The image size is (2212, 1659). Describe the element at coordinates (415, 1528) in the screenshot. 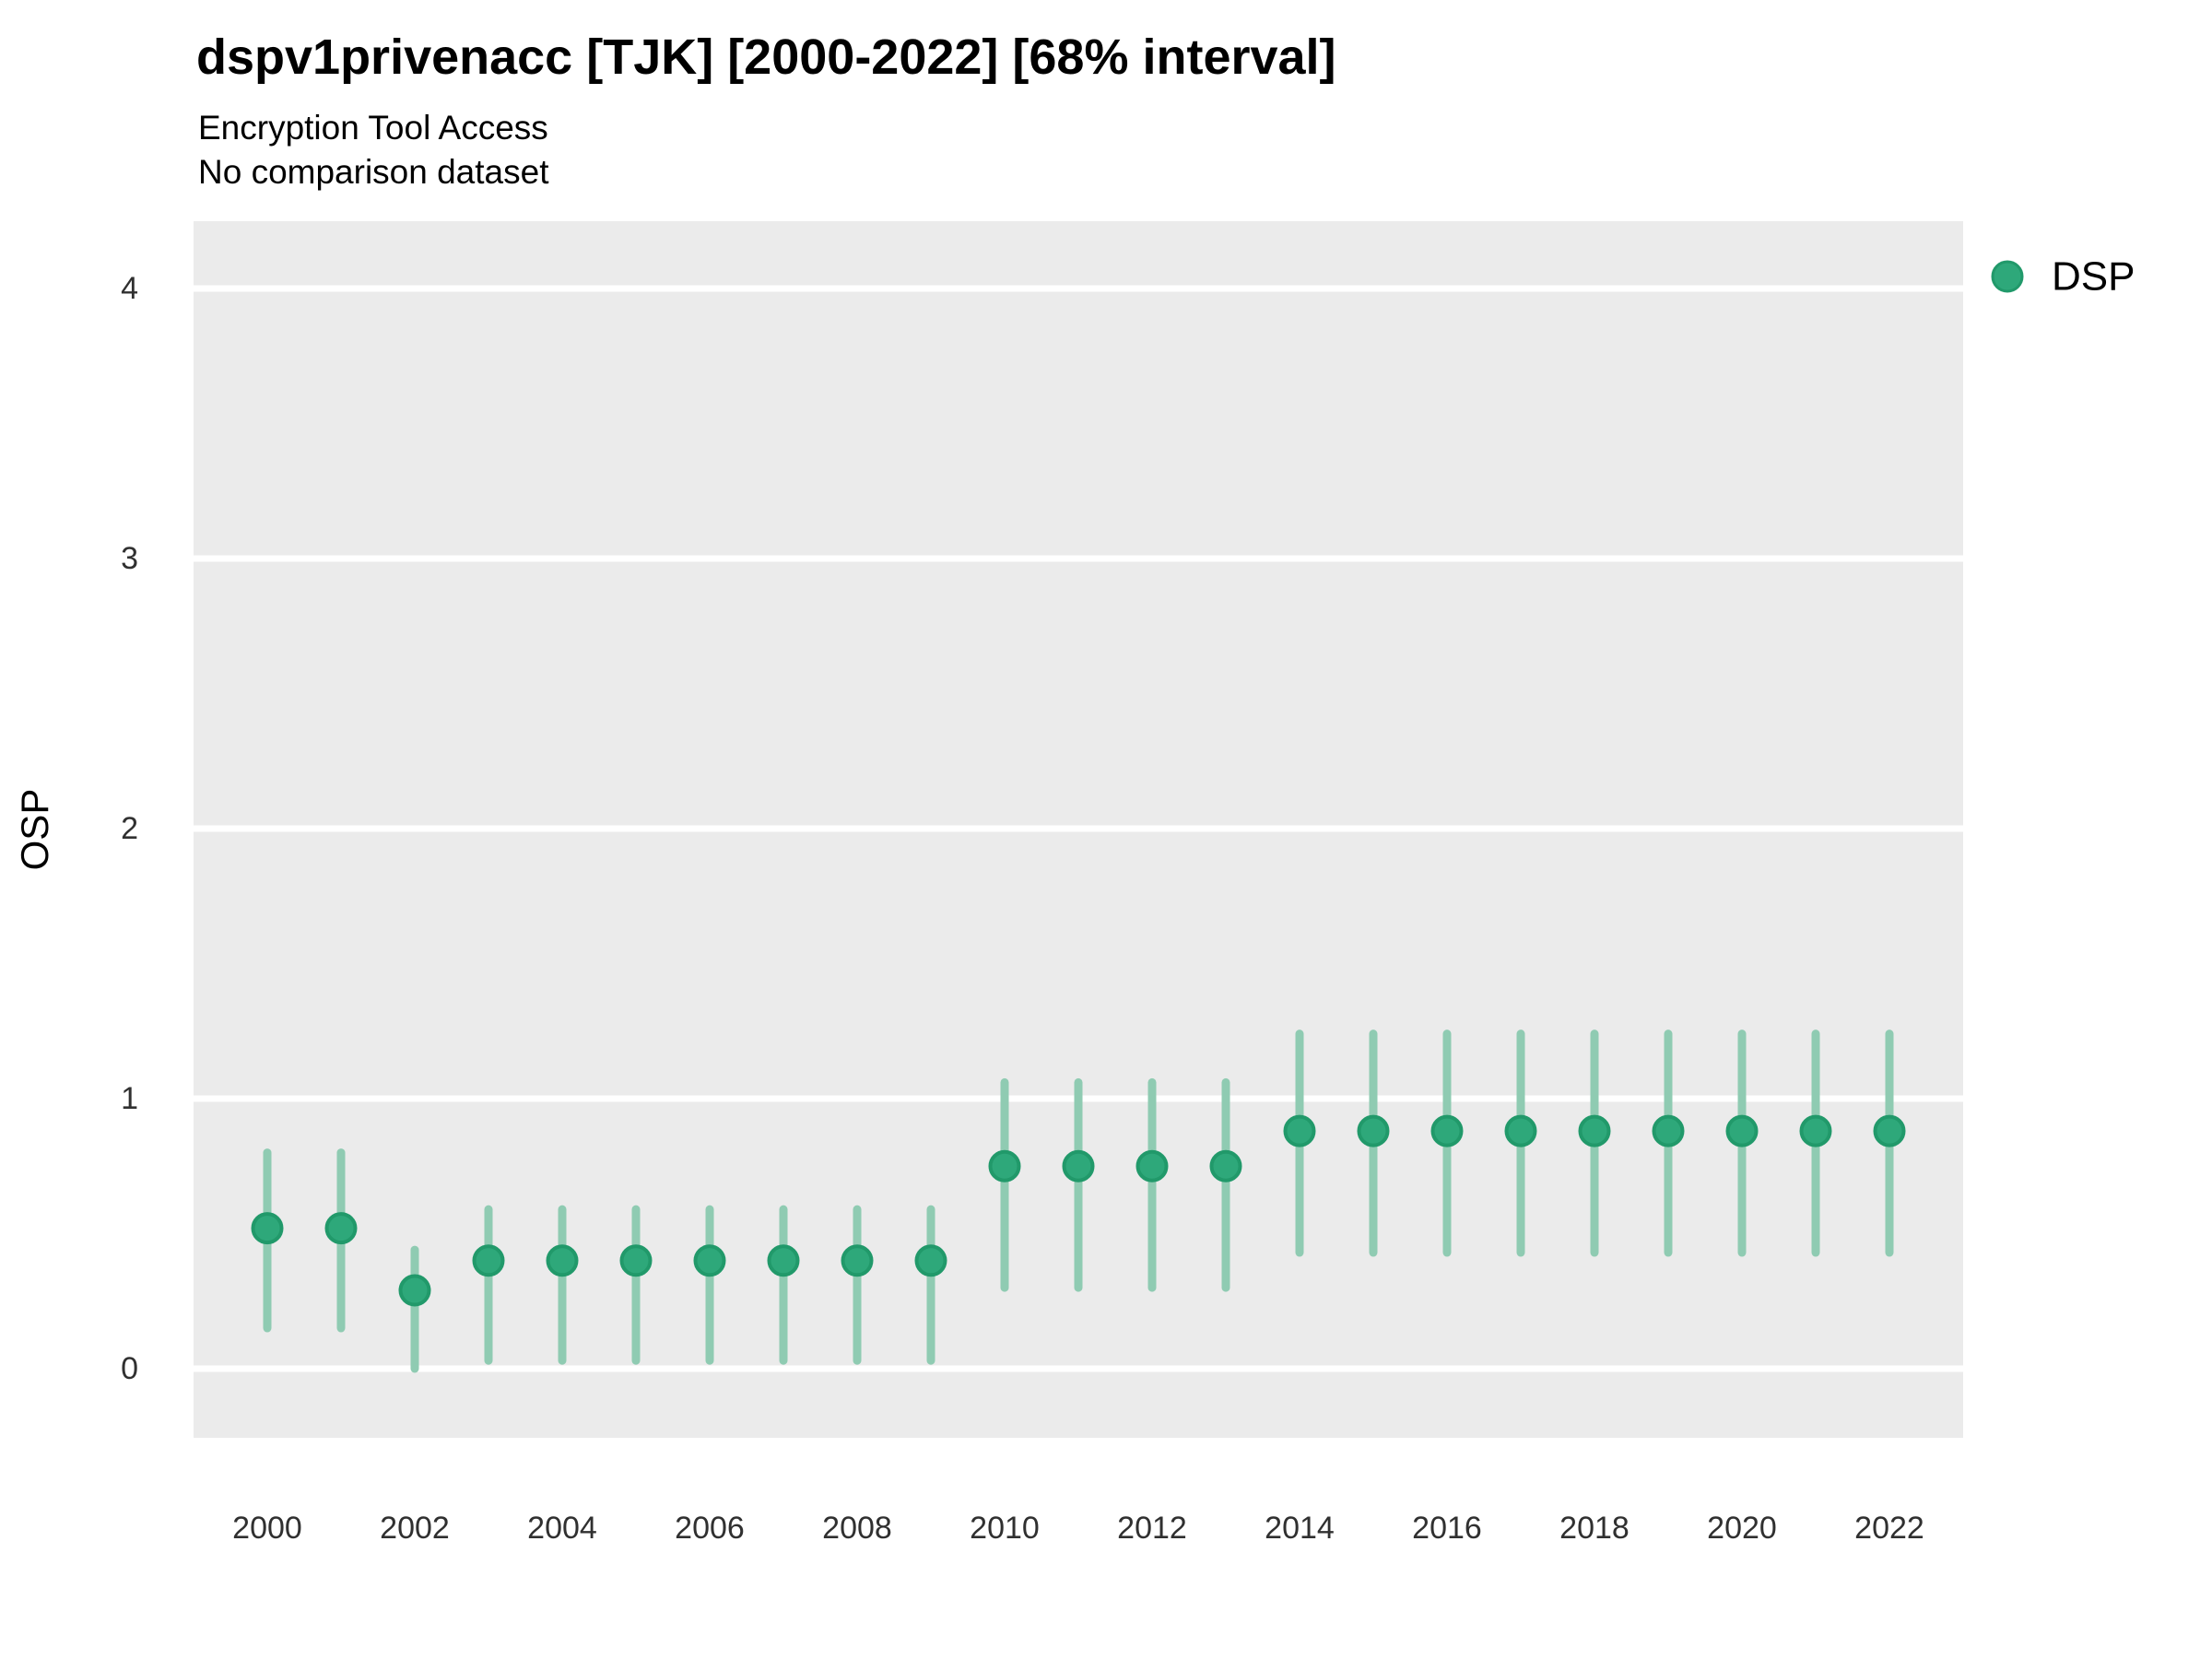

I see `x-tick-label-2002: 2002` at that location.